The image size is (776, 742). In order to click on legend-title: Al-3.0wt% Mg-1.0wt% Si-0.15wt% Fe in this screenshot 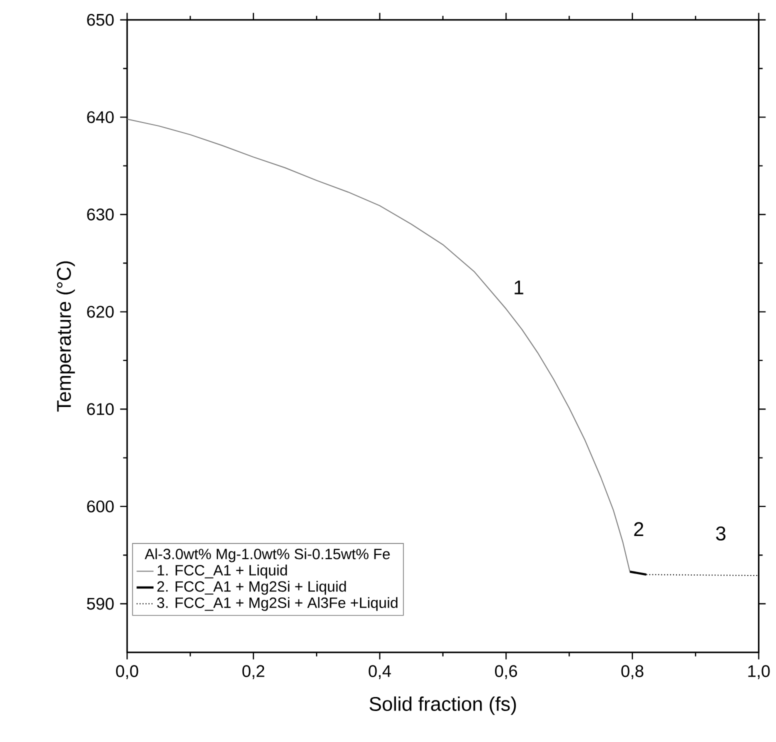, I will do `click(267, 555)`.